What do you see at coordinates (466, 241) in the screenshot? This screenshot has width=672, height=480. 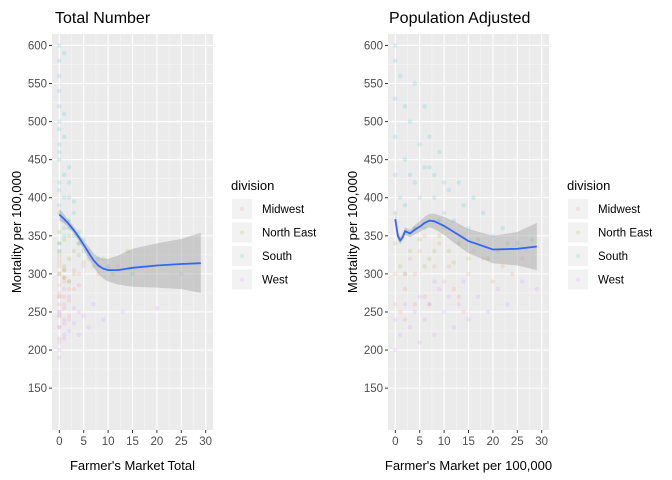 I see `confidence-band` at bounding box center [466, 241].